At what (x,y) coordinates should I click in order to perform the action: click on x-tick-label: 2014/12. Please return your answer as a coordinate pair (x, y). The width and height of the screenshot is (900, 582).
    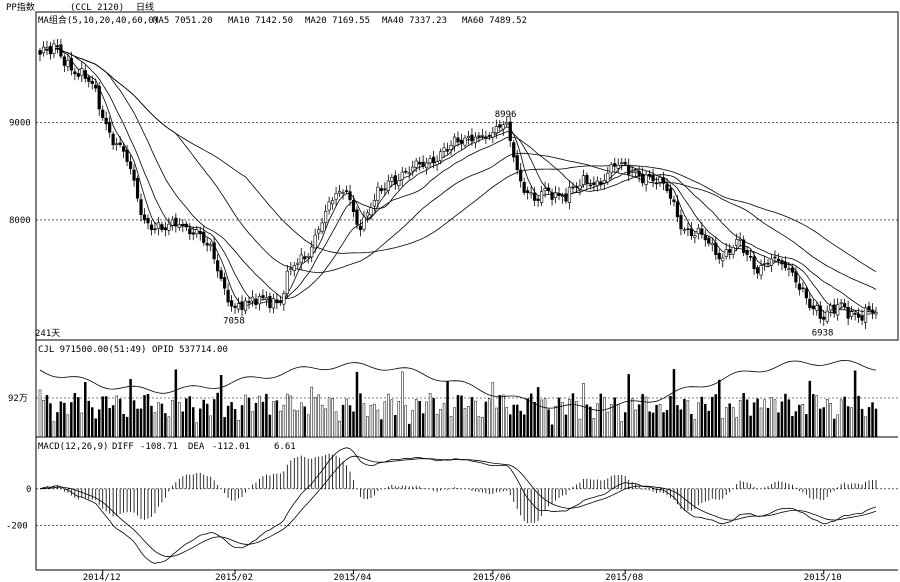
    Looking at the image, I should click on (102, 577).